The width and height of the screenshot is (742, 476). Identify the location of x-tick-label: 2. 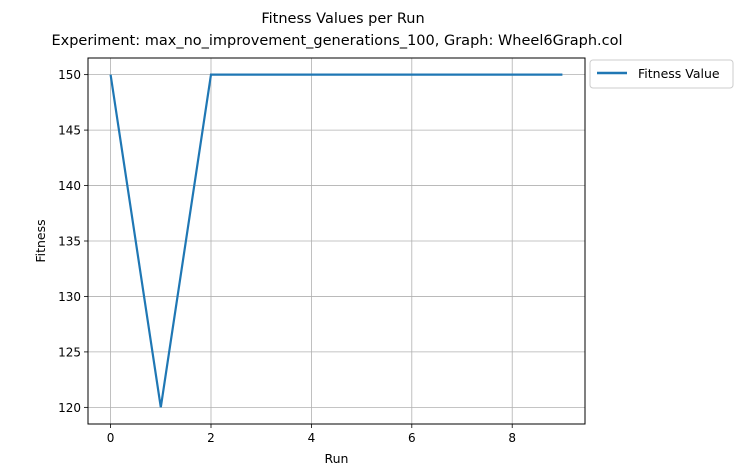
(211, 438).